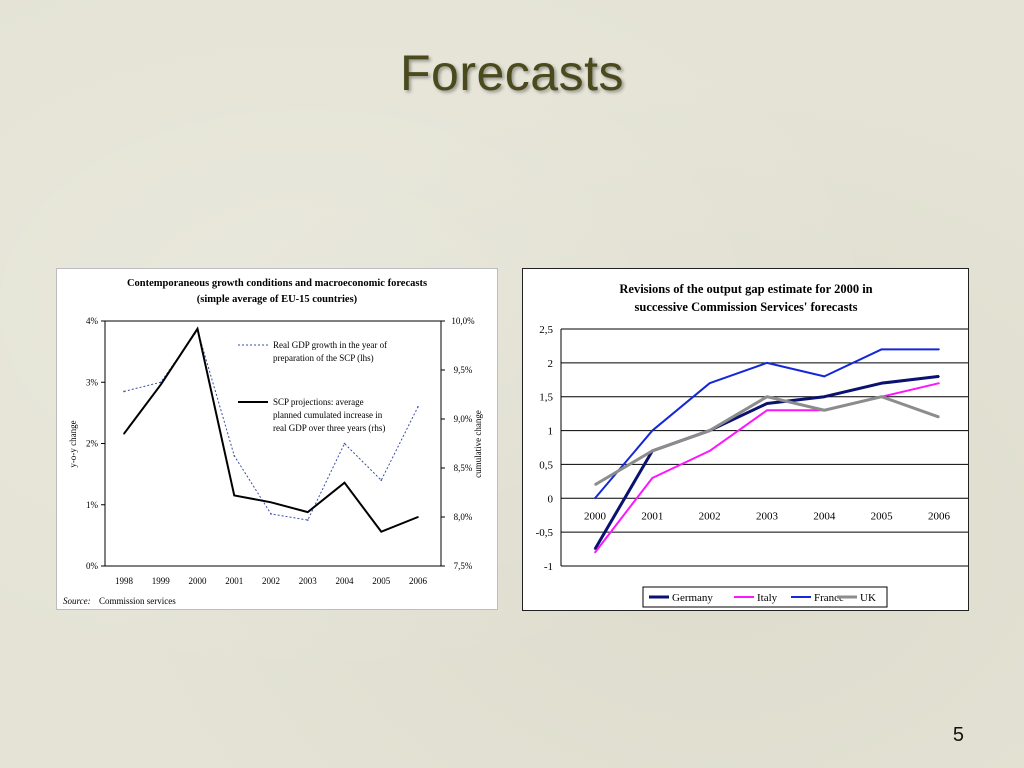 The width and height of the screenshot is (1024, 768). Describe the element at coordinates (546, 330) in the screenshot. I see `y-axis-tick-label: 2,5` at that location.